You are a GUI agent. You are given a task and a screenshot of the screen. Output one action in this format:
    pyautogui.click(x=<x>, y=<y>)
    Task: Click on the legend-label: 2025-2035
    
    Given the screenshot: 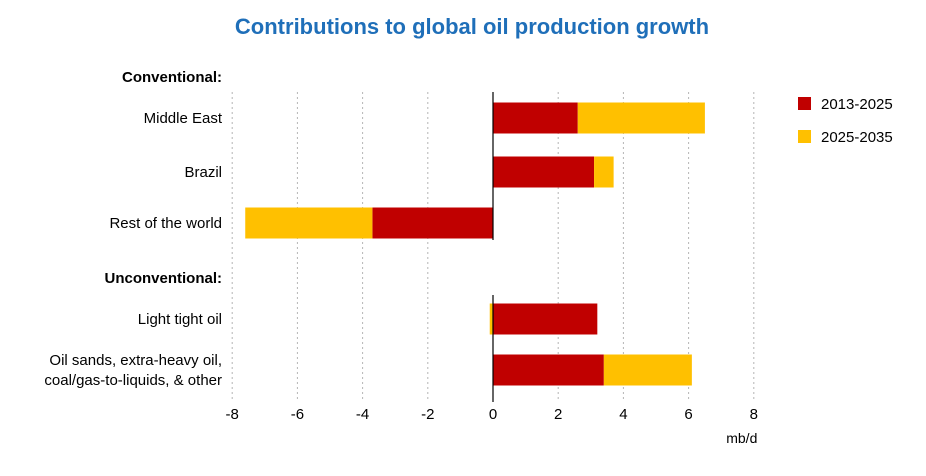 What is the action you would take?
    pyautogui.click(x=857, y=137)
    